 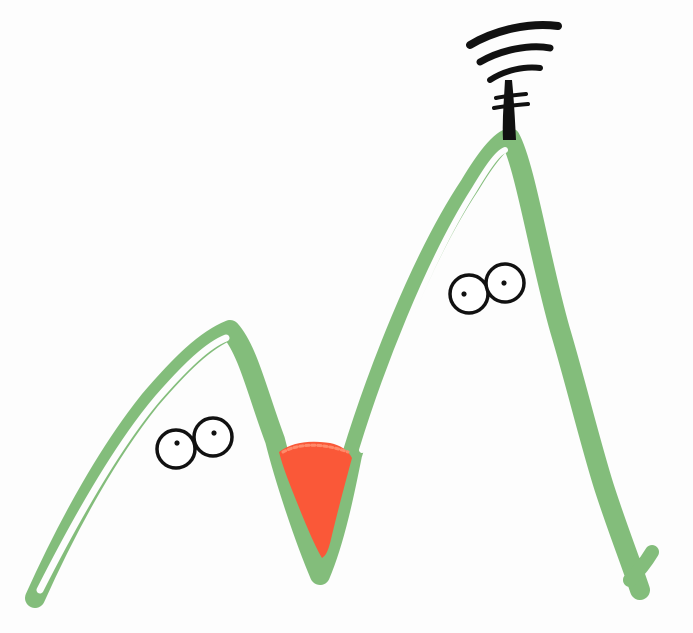 I want to click on lava-pool, so click(x=315, y=499).